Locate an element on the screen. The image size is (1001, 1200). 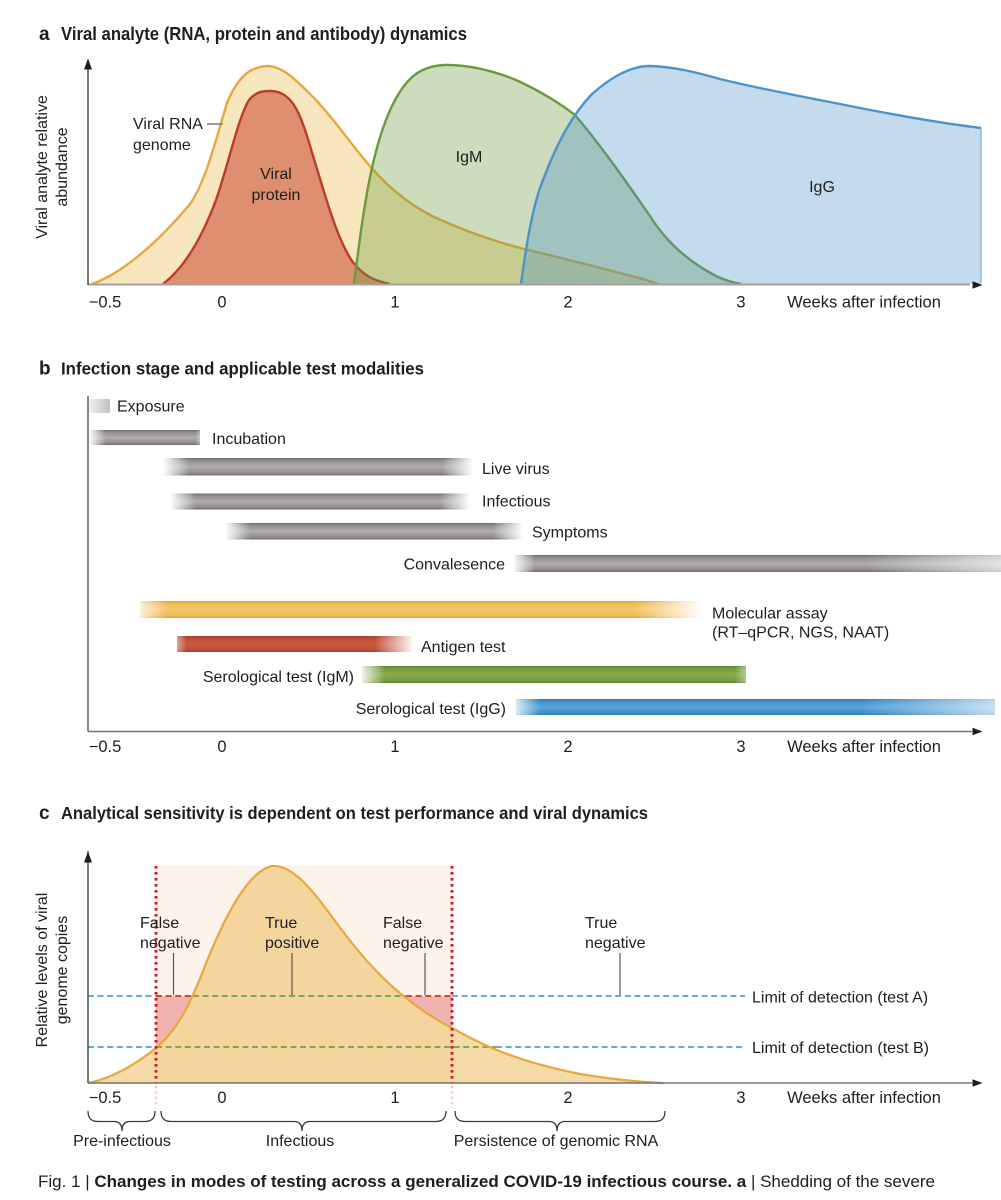
svg-text: Limit of detection (test B) is located at coordinates (840, 1048).